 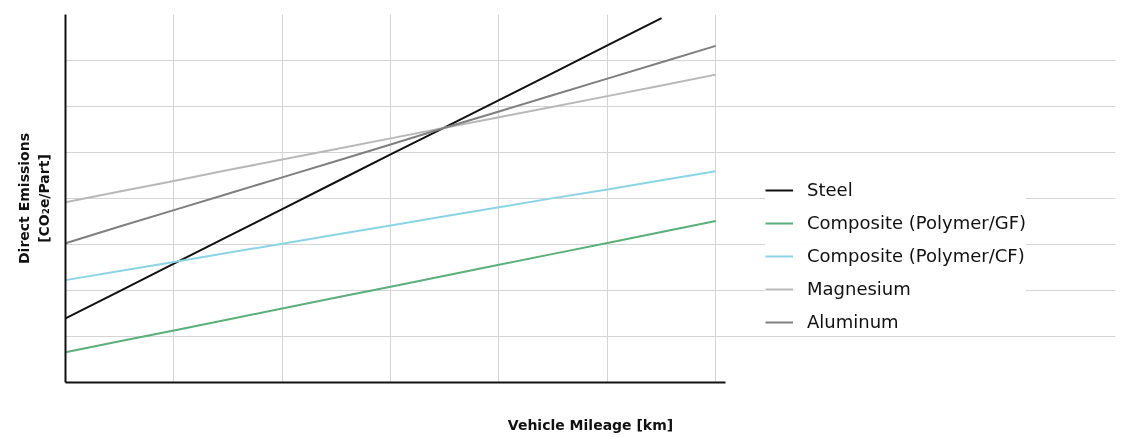 I want to click on legend-label: Aluminum, so click(x=853, y=321).